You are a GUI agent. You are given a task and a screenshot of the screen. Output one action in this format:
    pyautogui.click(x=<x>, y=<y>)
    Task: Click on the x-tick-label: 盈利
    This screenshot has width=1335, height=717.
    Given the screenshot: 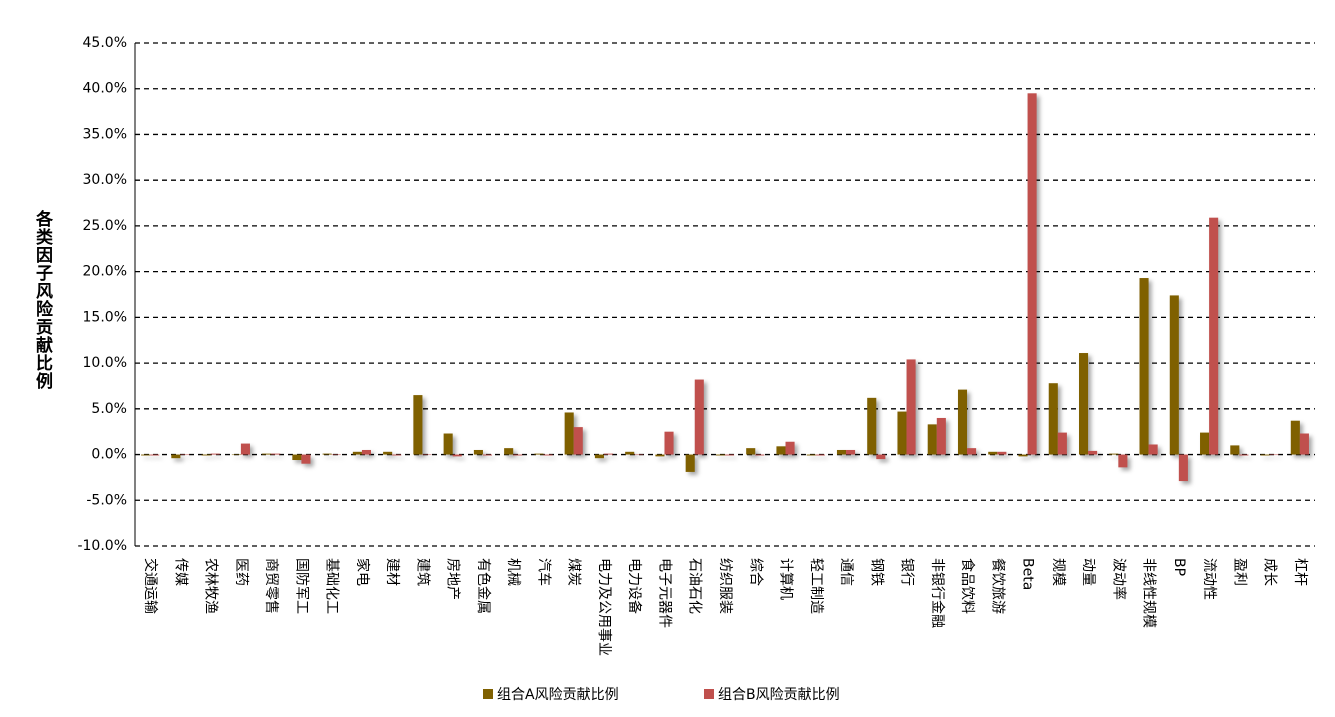 What is the action you would take?
    pyautogui.click(x=1239, y=572)
    